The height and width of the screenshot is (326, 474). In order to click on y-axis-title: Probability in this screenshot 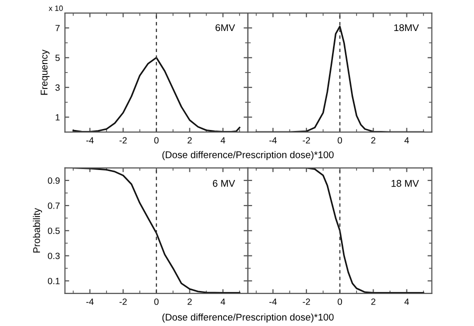, I will do `click(37, 230)`.